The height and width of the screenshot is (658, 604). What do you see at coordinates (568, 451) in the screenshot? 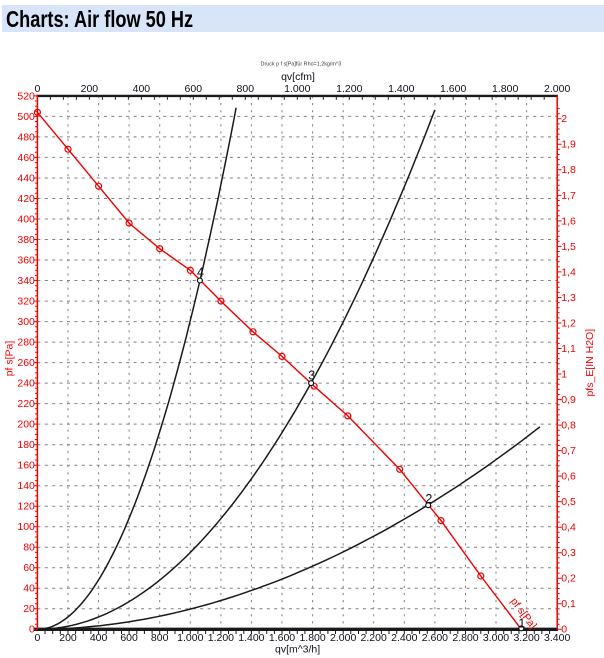
I see `svg-text: 0,7` at bounding box center [568, 451].